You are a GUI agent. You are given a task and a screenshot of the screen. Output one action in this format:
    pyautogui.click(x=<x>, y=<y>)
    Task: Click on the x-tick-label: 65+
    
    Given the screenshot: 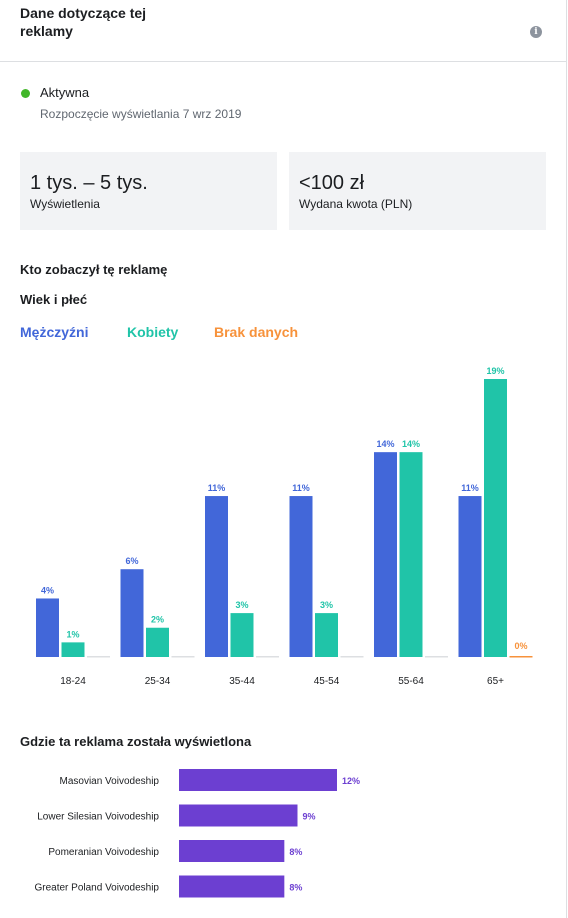 What is the action you would take?
    pyautogui.click(x=495, y=681)
    